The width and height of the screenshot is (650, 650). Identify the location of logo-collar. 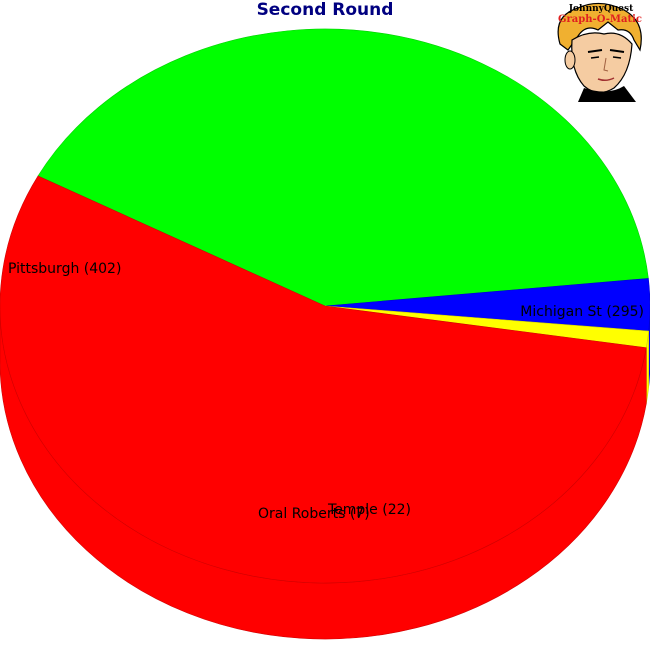
(607, 94).